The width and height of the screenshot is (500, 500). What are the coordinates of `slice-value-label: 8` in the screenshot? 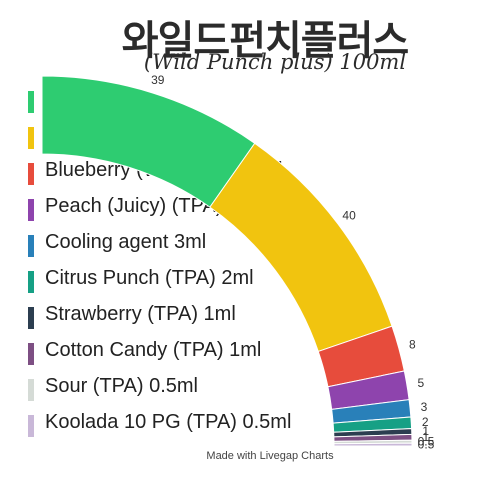 It's located at (412, 345).